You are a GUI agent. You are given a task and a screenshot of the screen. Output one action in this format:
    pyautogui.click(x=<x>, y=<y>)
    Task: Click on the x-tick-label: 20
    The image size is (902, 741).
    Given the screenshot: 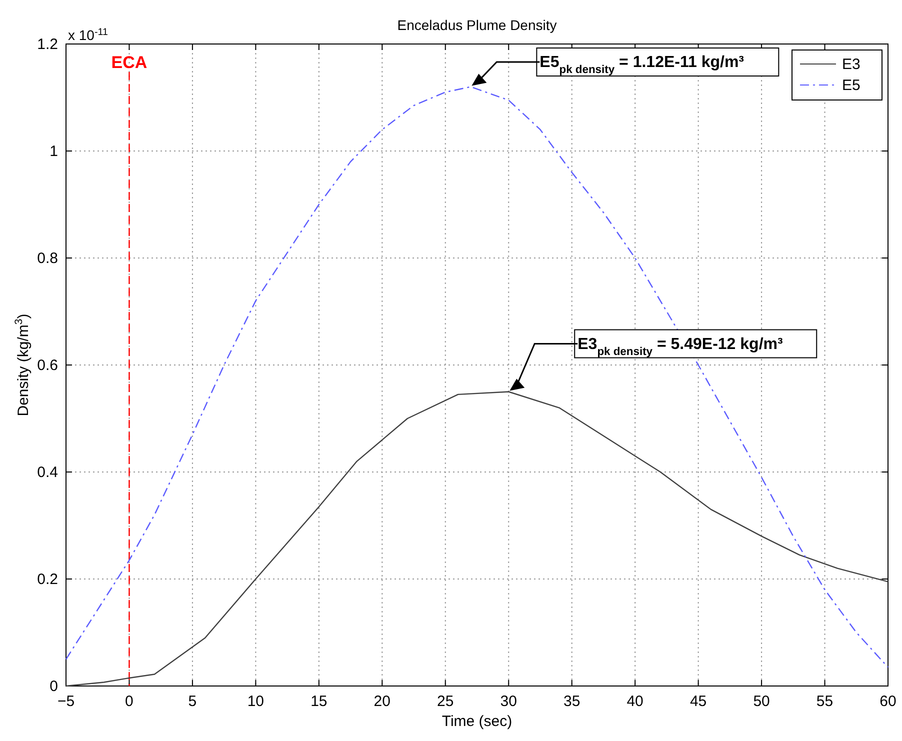 What is the action you would take?
    pyautogui.click(x=382, y=701)
    